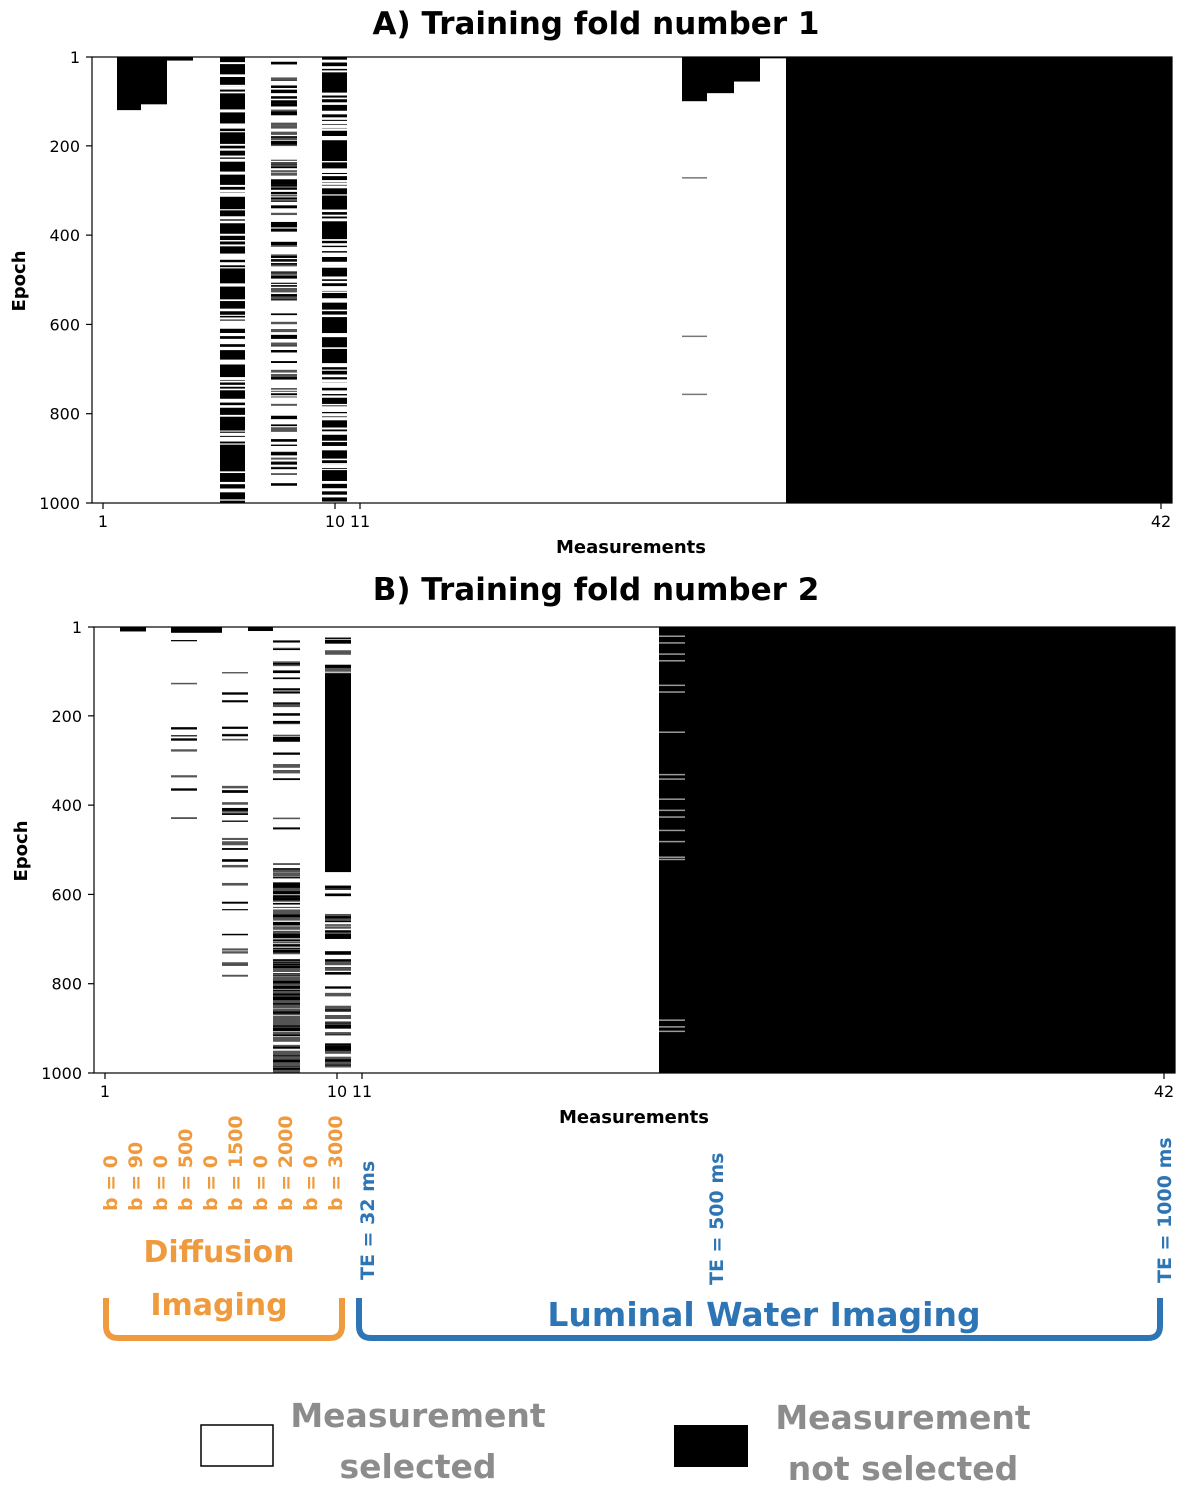 This screenshot has width=1192, height=1498. What do you see at coordinates (64, 146) in the screenshot?
I see `y-tick-label: 200` at bounding box center [64, 146].